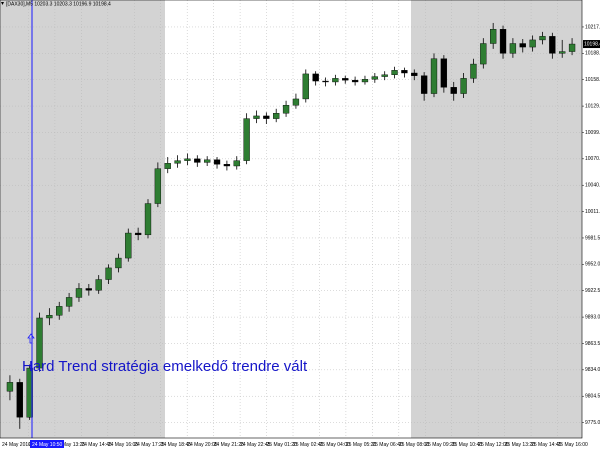 The height and width of the screenshot is (455, 600). Describe the element at coordinates (592, 265) in the screenshot. I see `y-tick-label: 9952.0` at that location.